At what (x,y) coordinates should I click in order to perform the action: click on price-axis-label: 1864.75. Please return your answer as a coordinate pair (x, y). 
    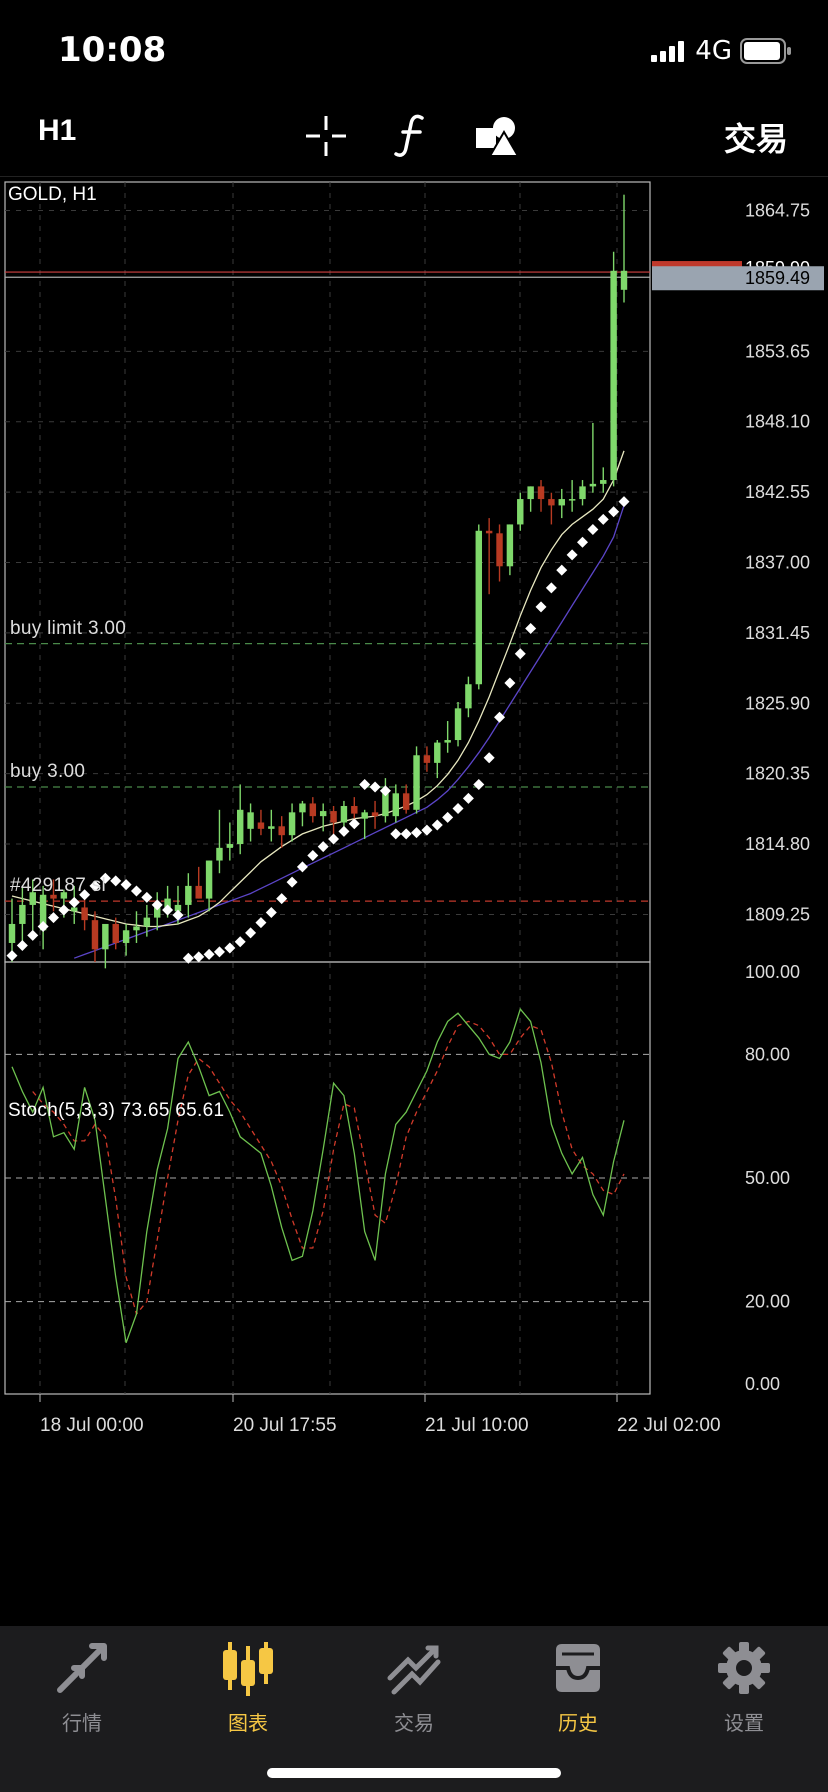
    Looking at the image, I should click on (777, 211).